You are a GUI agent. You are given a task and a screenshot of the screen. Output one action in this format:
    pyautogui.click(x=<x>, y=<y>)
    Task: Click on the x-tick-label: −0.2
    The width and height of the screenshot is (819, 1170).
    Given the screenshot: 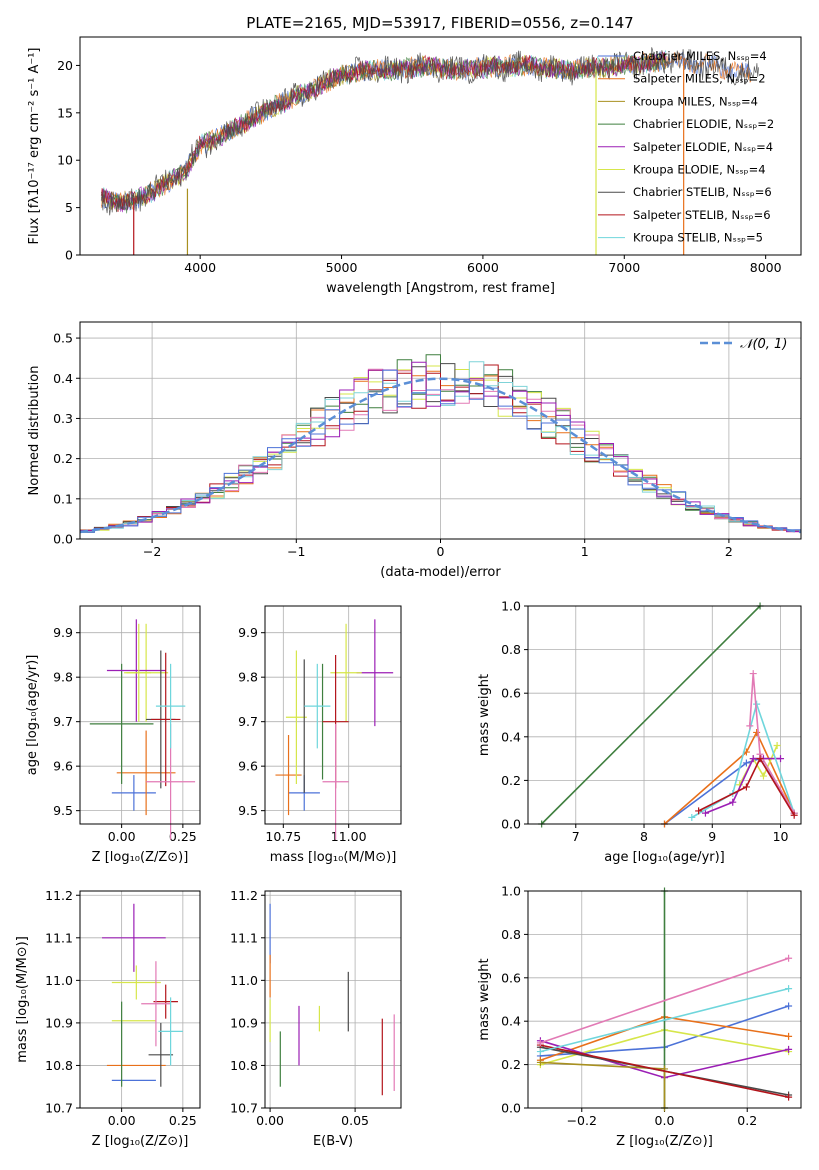 What is the action you would take?
    pyautogui.click(x=582, y=1120)
    